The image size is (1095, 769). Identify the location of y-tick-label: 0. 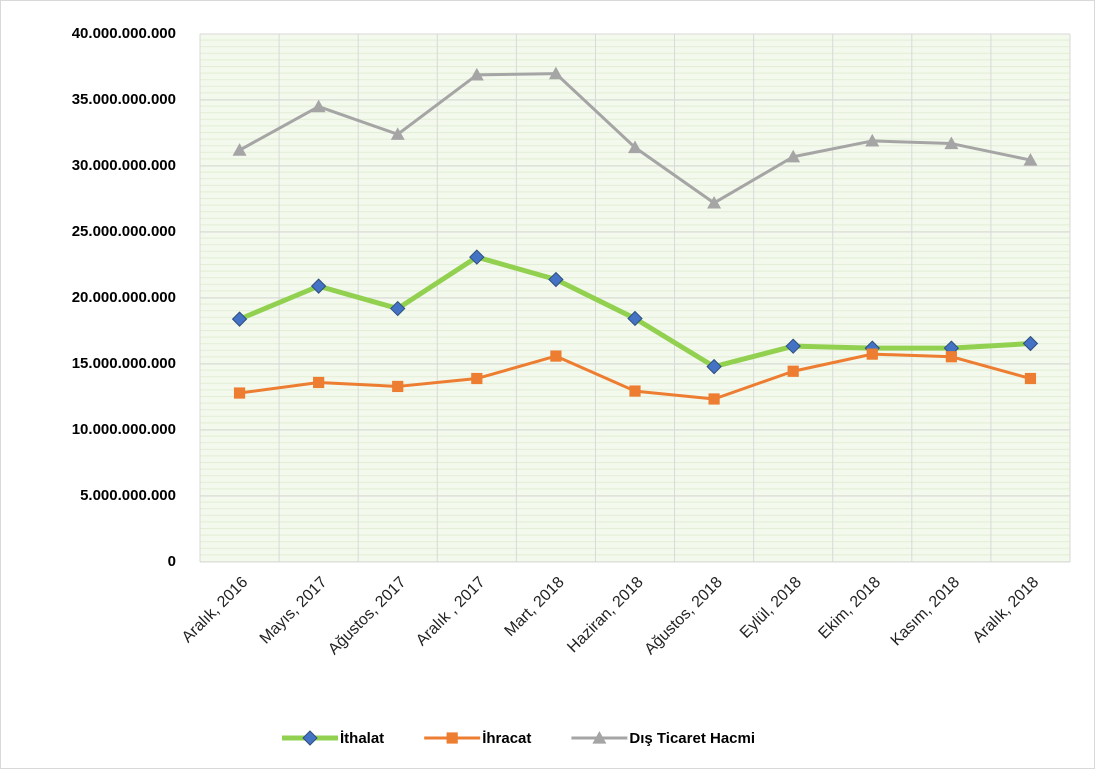
(172, 561).